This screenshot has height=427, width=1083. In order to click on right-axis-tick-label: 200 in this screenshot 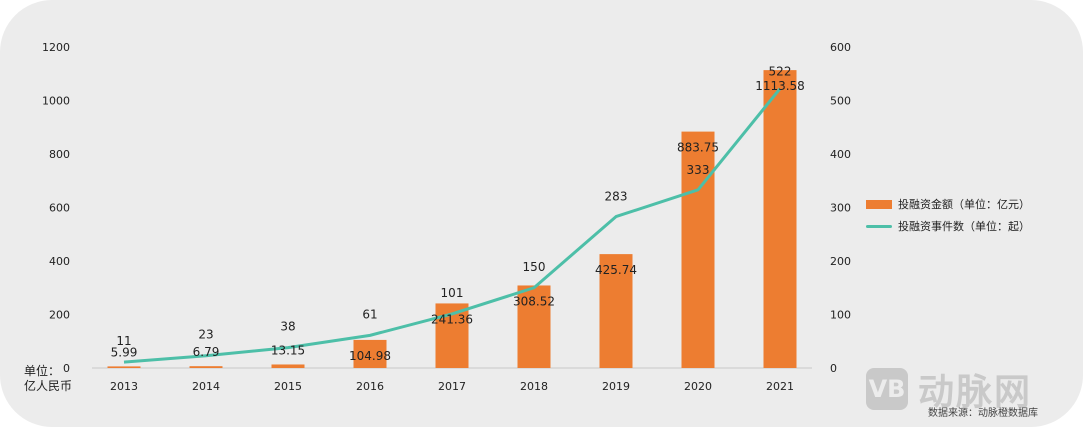, I will do `click(840, 261)`.